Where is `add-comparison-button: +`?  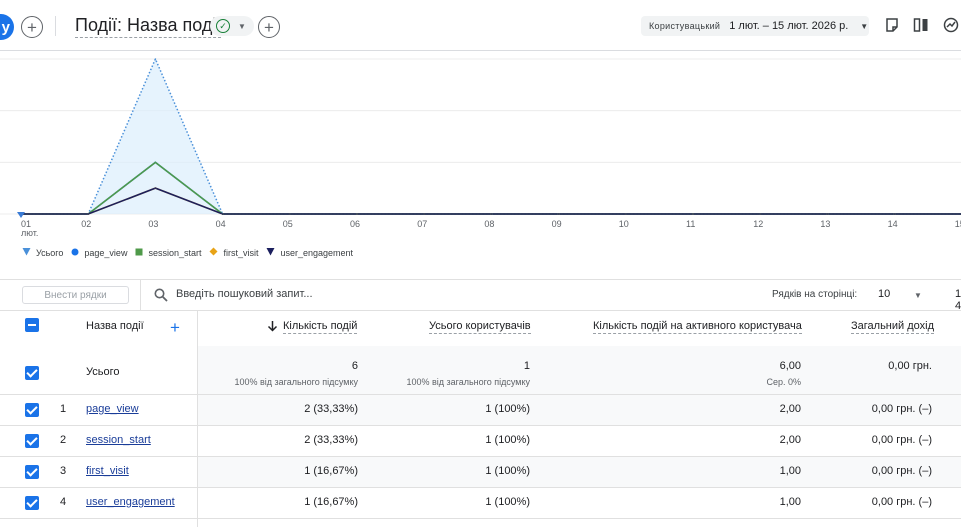
add-comparison-button: + is located at coordinates (32, 27).